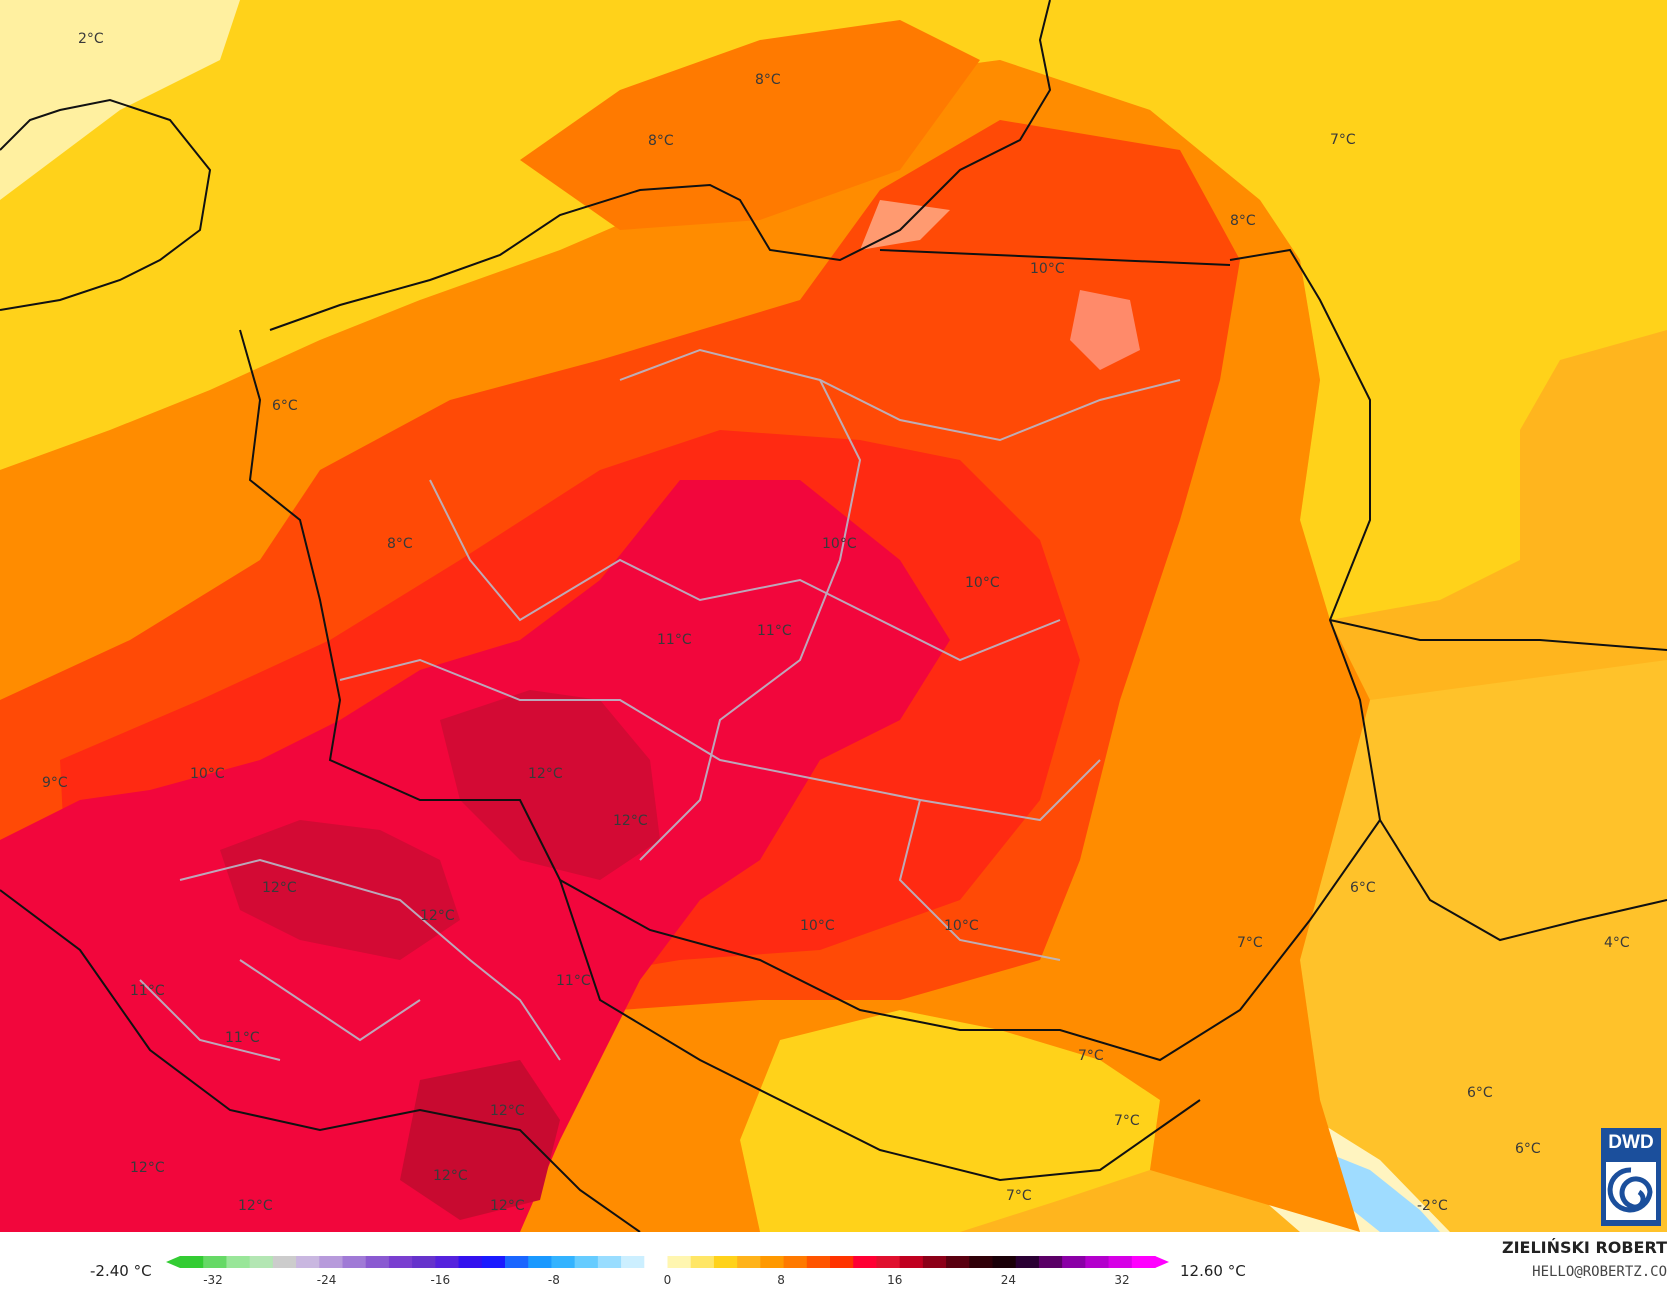 The image size is (1667, 1291). I want to click on border-slovakia, so click(880, 1030).